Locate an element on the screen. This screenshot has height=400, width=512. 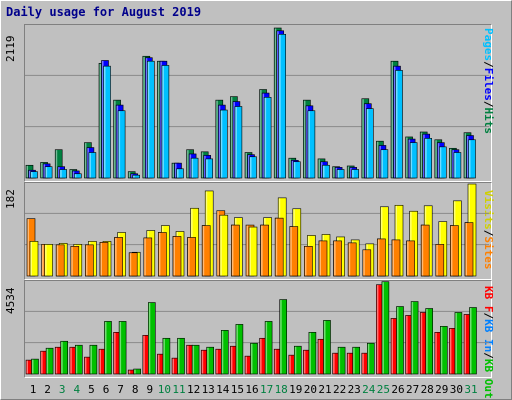
day-label-29: 29 is located at coordinates (441, 389).